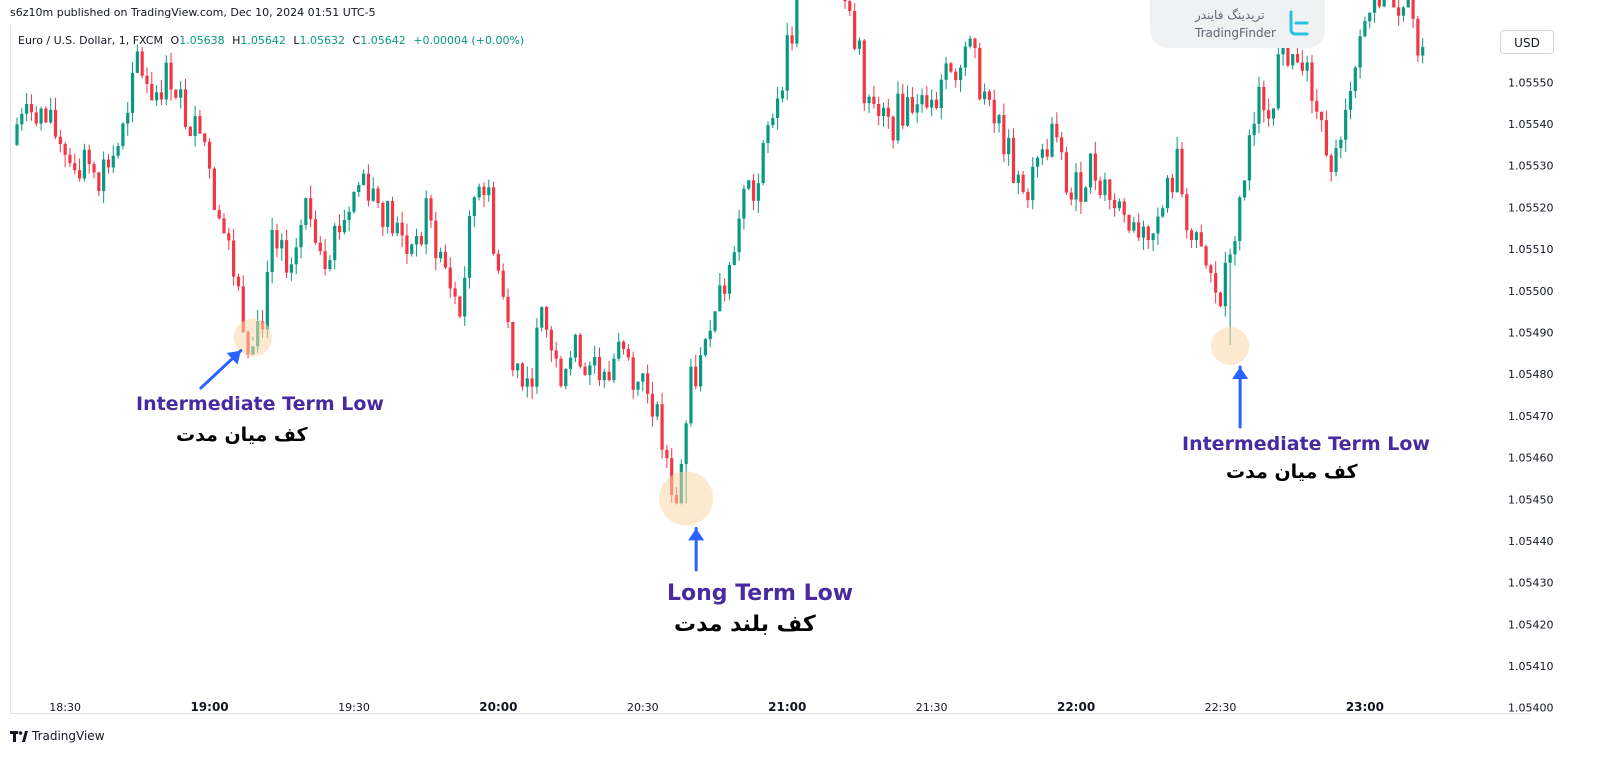 Image resolution: width=1600 pixels, height=768 pixels. I want to click on annotation-arrowhead, so click(696, 534).